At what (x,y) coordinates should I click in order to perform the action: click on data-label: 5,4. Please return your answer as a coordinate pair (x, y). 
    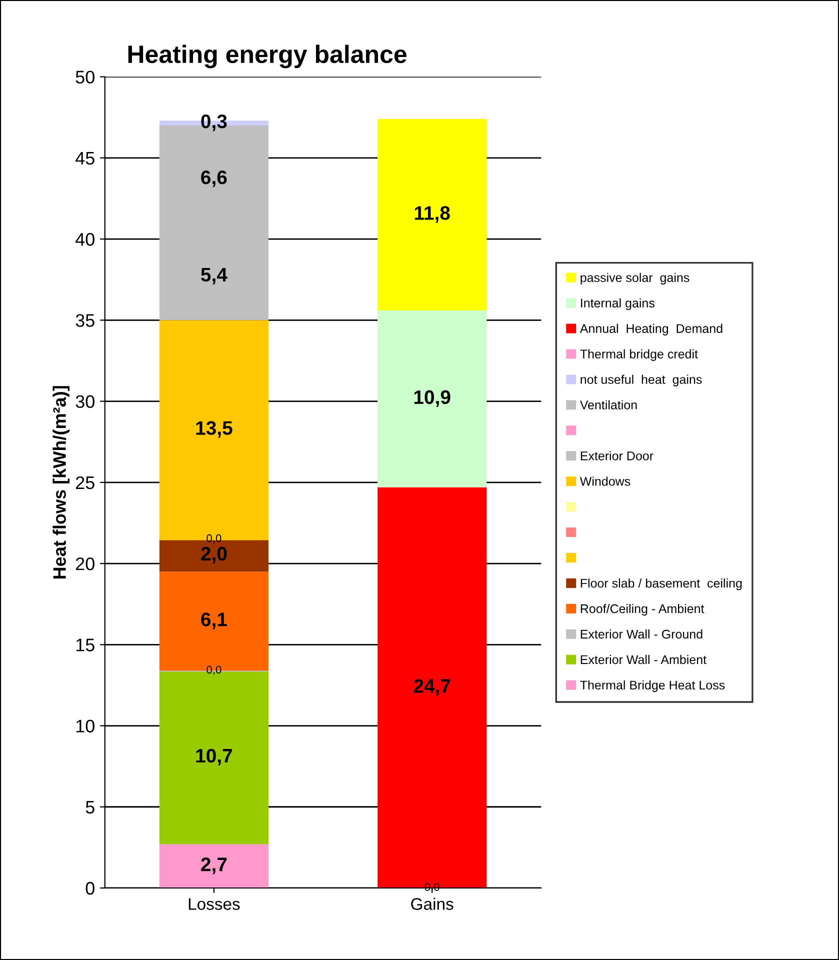
    Looking at the image, I should click on (214, 276).